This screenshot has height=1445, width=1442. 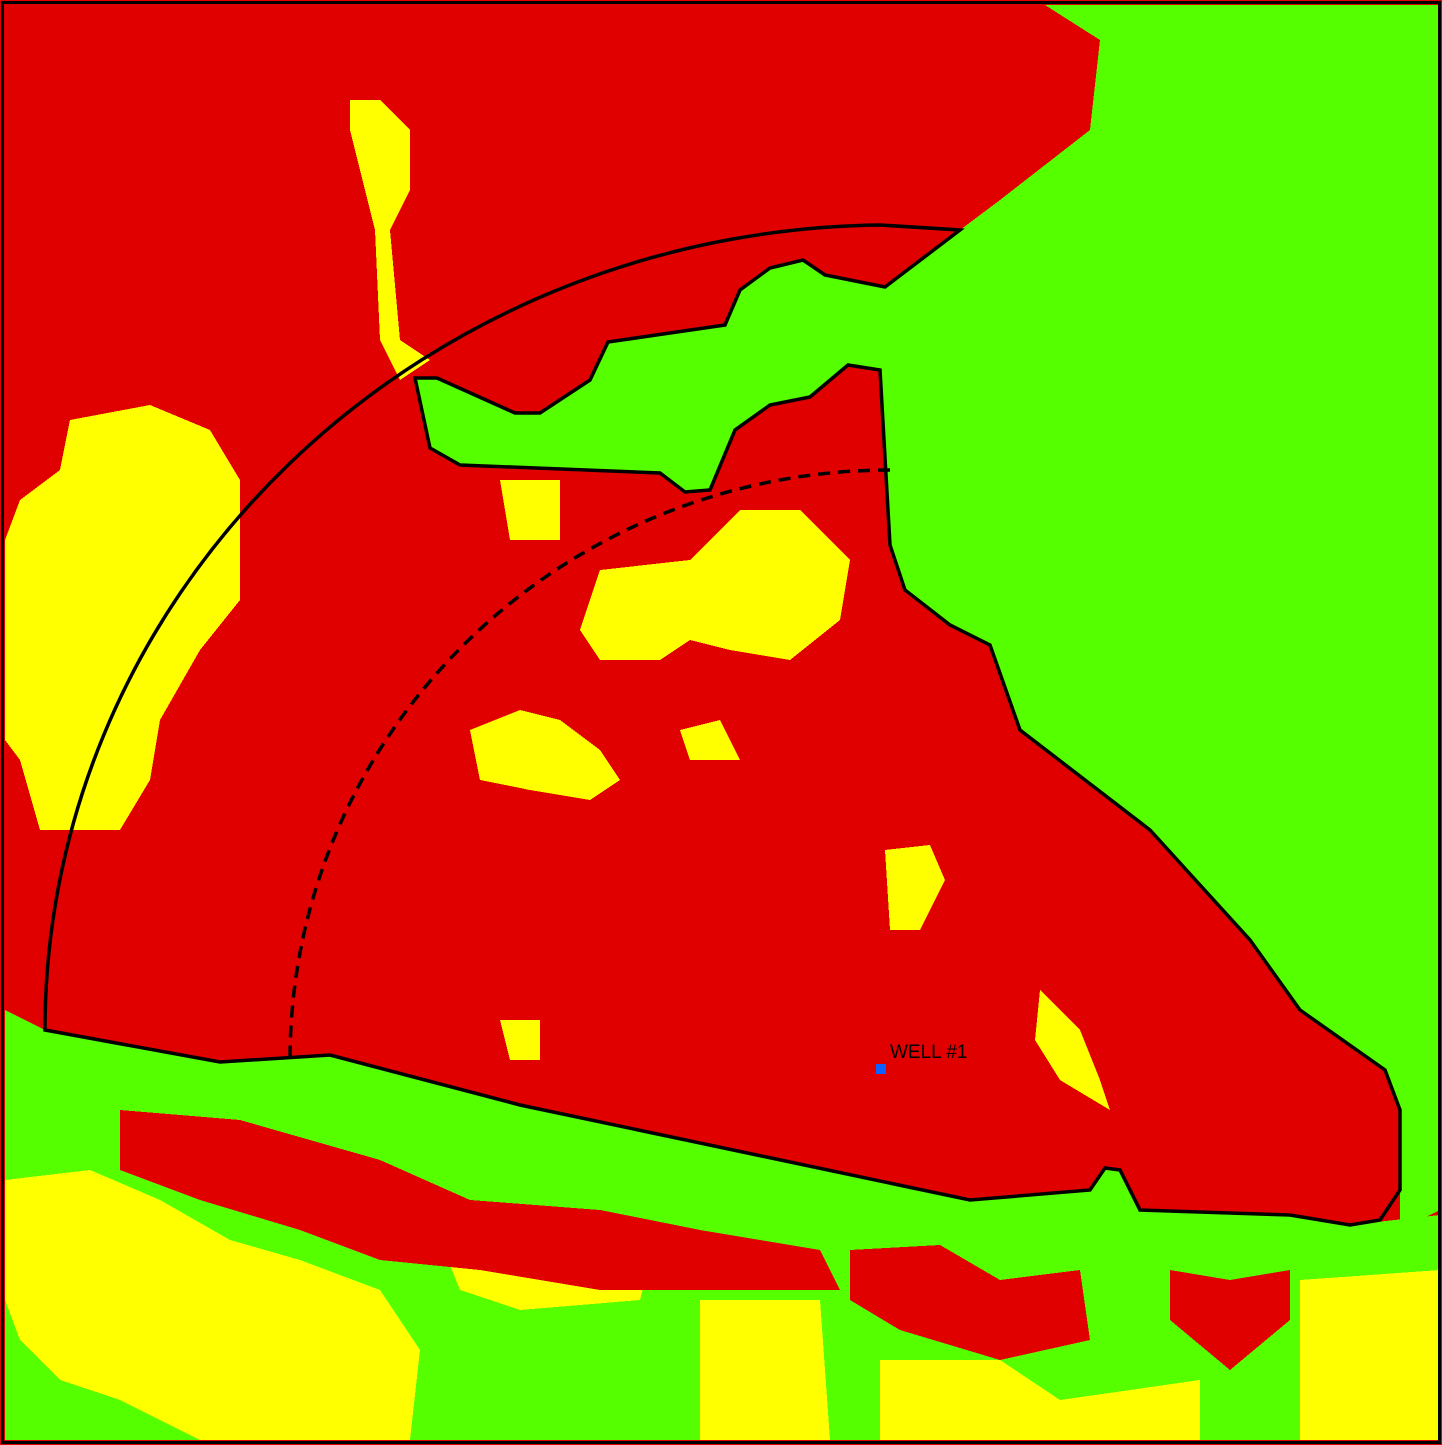 What do you see at coordinates (928, 1052) in the screenshot?
I see `well-label: WELL #1` at bounding box center [928, 1052].